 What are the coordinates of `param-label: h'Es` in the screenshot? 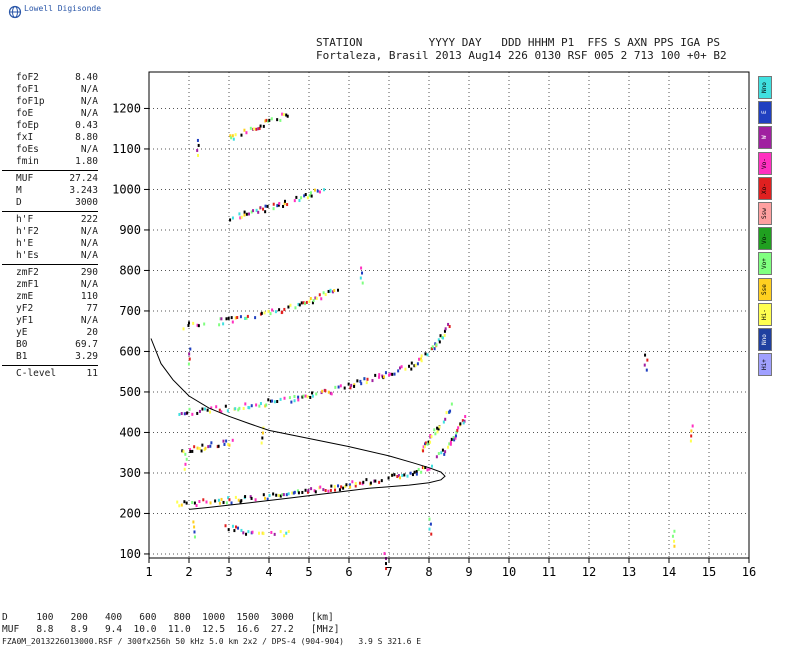 It's located at (27, 255).